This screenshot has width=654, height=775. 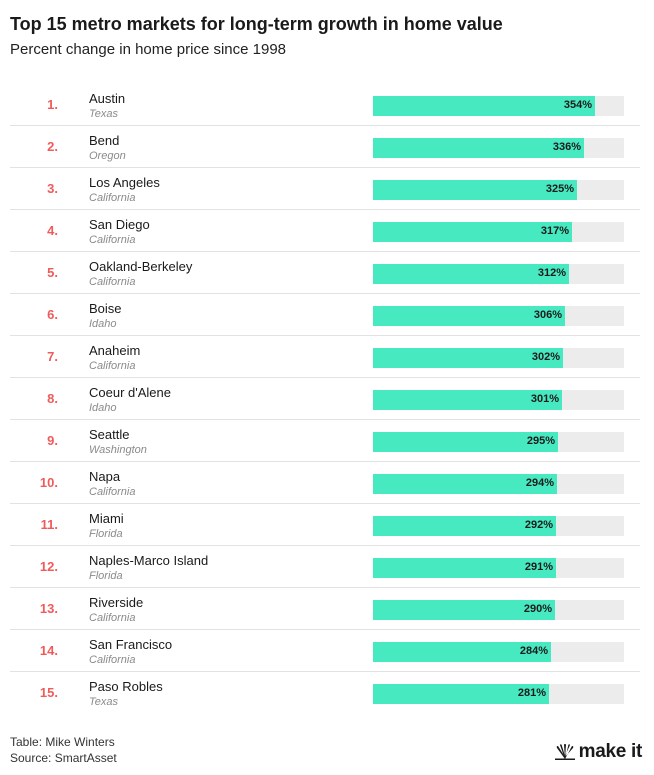 I want to click on bar-track: 302%, so click(x=498, y=358).